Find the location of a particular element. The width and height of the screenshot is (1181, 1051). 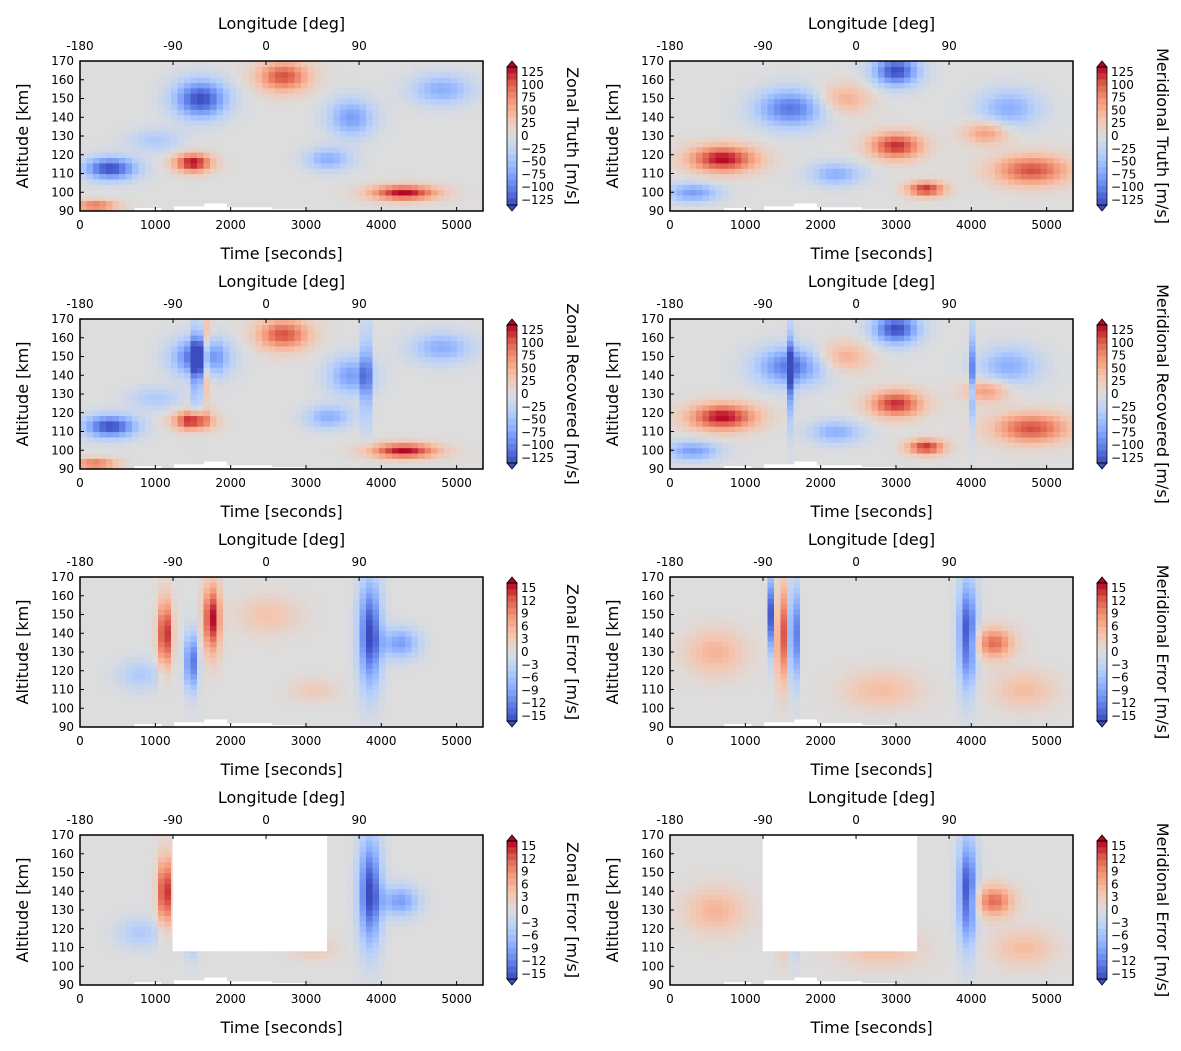

x-tick-label: 2000 is located at coordinates (230, 225).